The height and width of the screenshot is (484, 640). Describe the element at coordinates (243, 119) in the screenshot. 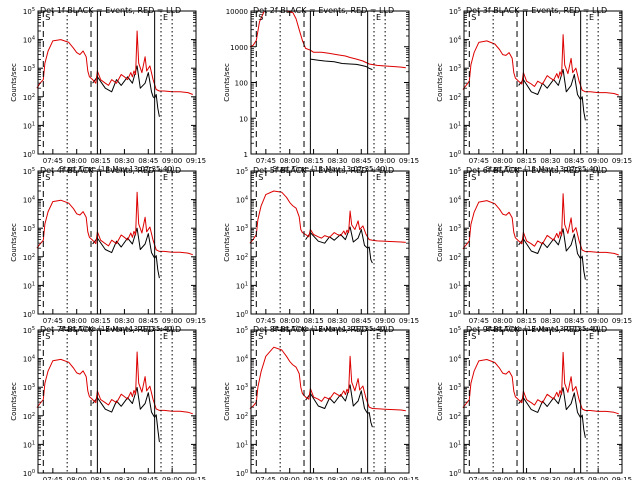

I see `y-tick-label: 10` at that location.